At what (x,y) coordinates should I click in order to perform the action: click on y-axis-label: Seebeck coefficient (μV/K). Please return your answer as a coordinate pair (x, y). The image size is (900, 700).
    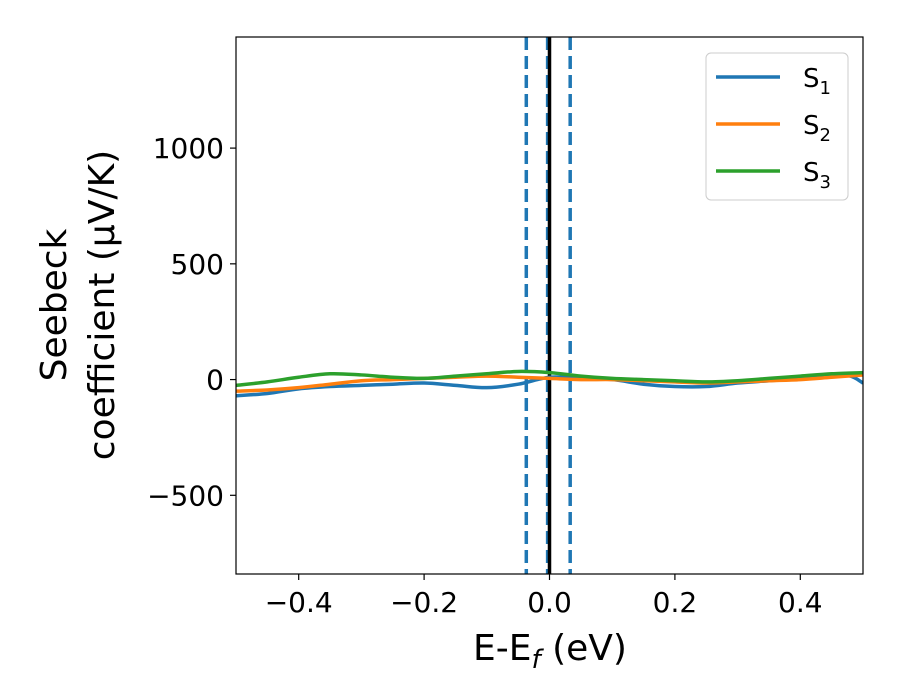
    Looking at the image, I should click on (78, 305).